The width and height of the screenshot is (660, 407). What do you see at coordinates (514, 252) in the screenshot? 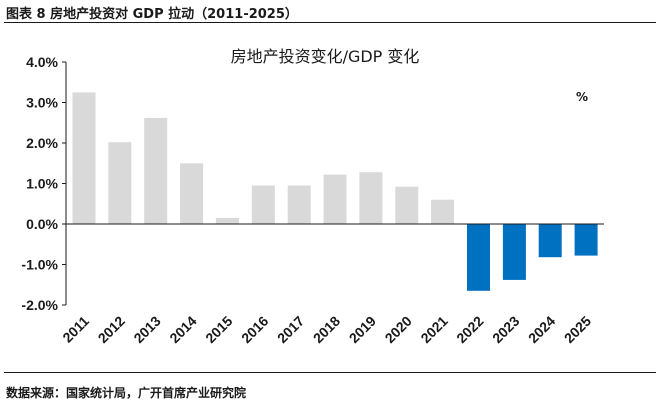
I see `bar-2023` at bounding box center [514, 252].